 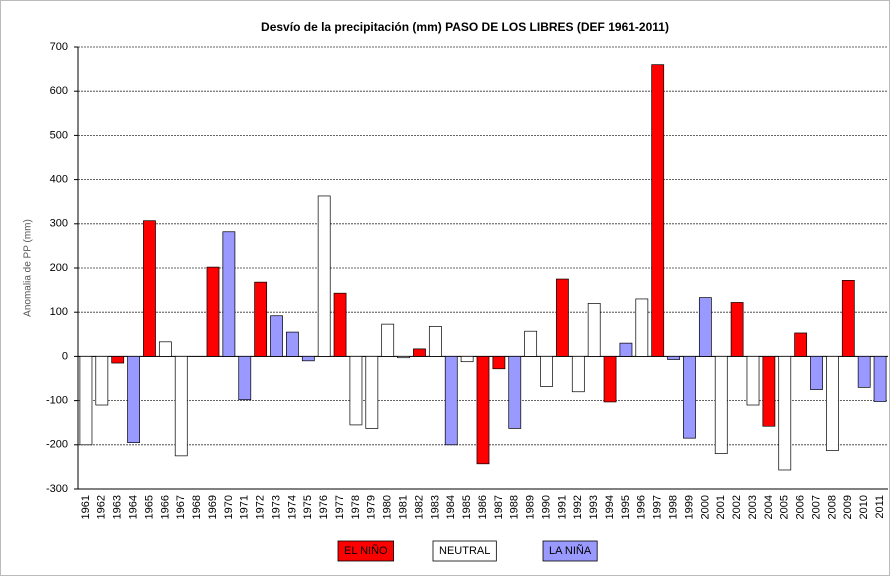 What do you see at coordinates (610, 507) in the screenshot?
I see `x-tick-label: 1994` at bounding box center [610, 507].